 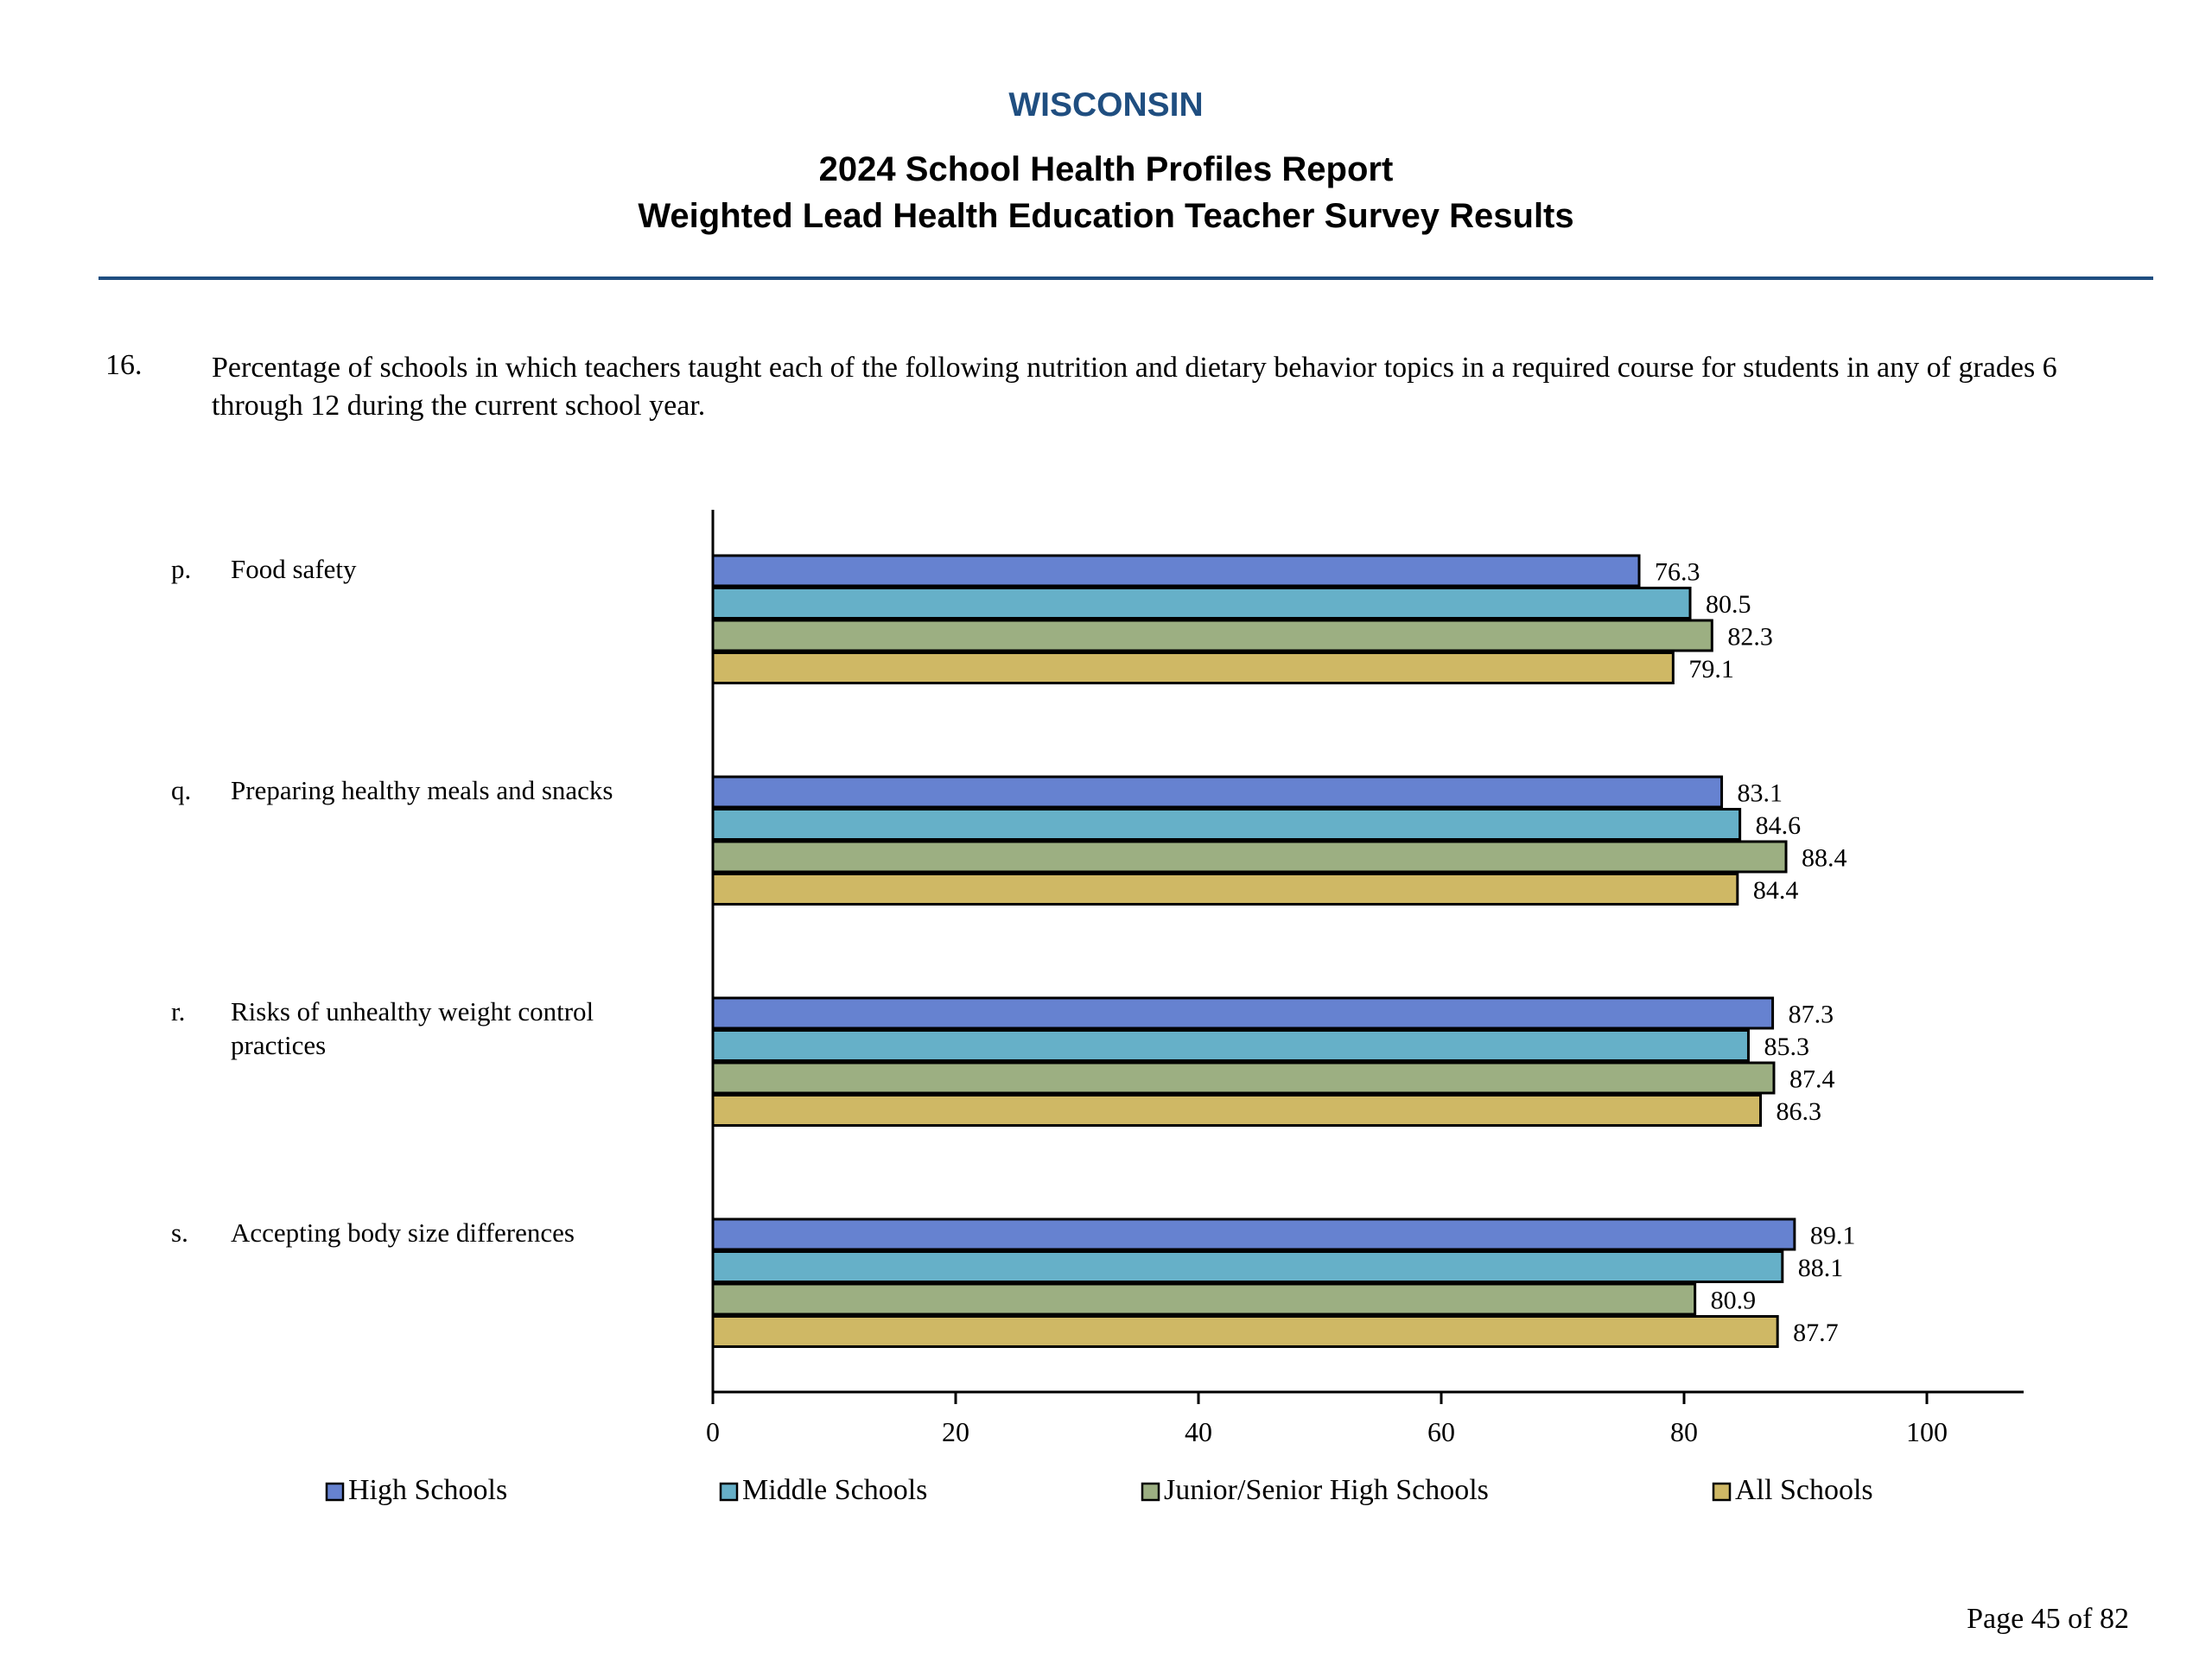 What do you see at coordinates (1786, 1047) in the screenshot?
I see `data-label: 85.3` at bounding box center [1786, 1047].